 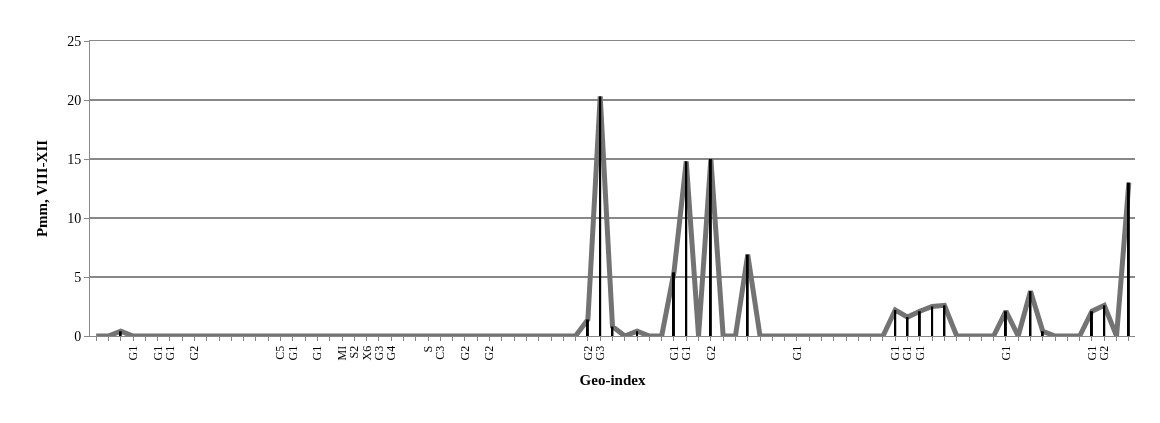 I want to click on y-tick-label: 20, so click(x=74, y=100).